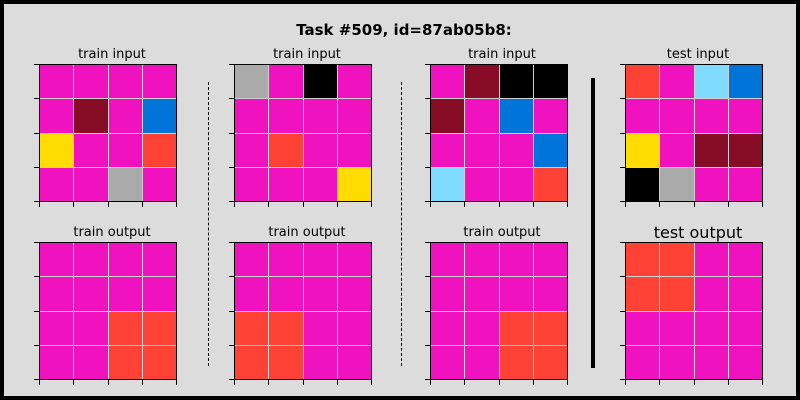 This screenshot has height=400, width=800. Describe the element at coordinates (698, 232) in the screenshot. I see `panel-label-test-output: test output` at that location.